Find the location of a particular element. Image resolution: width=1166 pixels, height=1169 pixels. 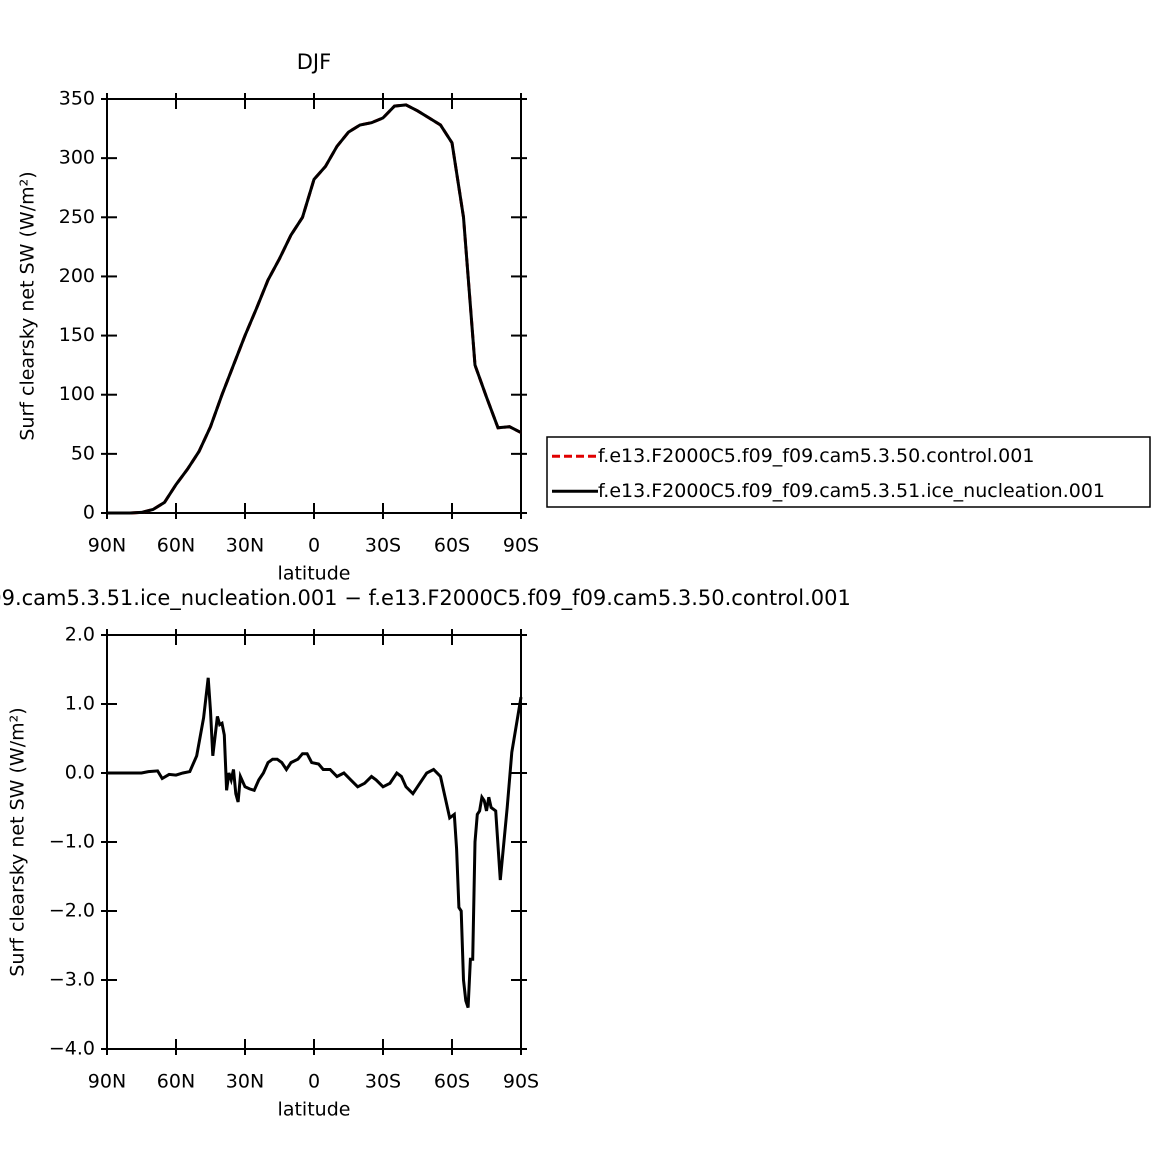

y-tick-label: 150 is located at coordinates (77, 335).